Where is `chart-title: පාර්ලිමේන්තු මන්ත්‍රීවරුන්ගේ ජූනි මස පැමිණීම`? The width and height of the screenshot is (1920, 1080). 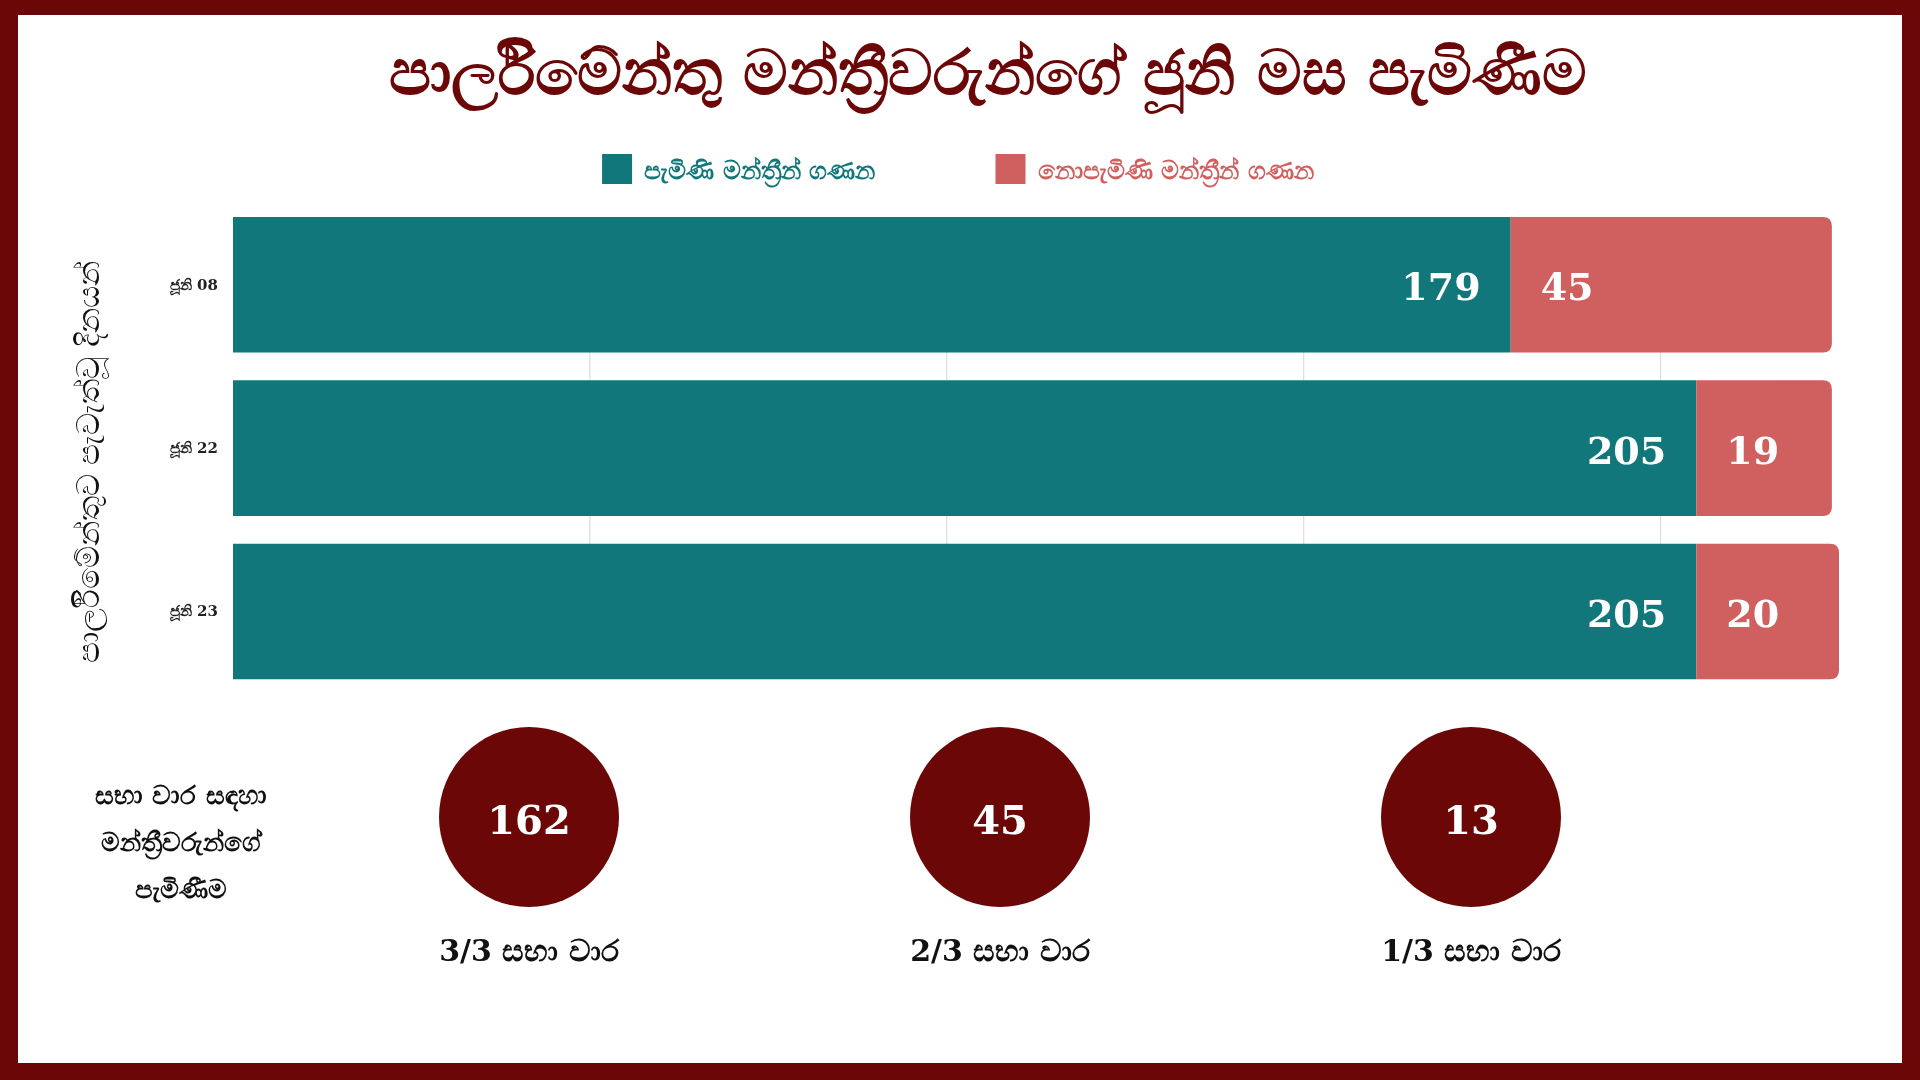
chart-title: පාර්ලිමේන්තු මන්ත්‍රීවරුන්ගේ ජූනි මස පැමිණීම is located at coordinates (988, 75).